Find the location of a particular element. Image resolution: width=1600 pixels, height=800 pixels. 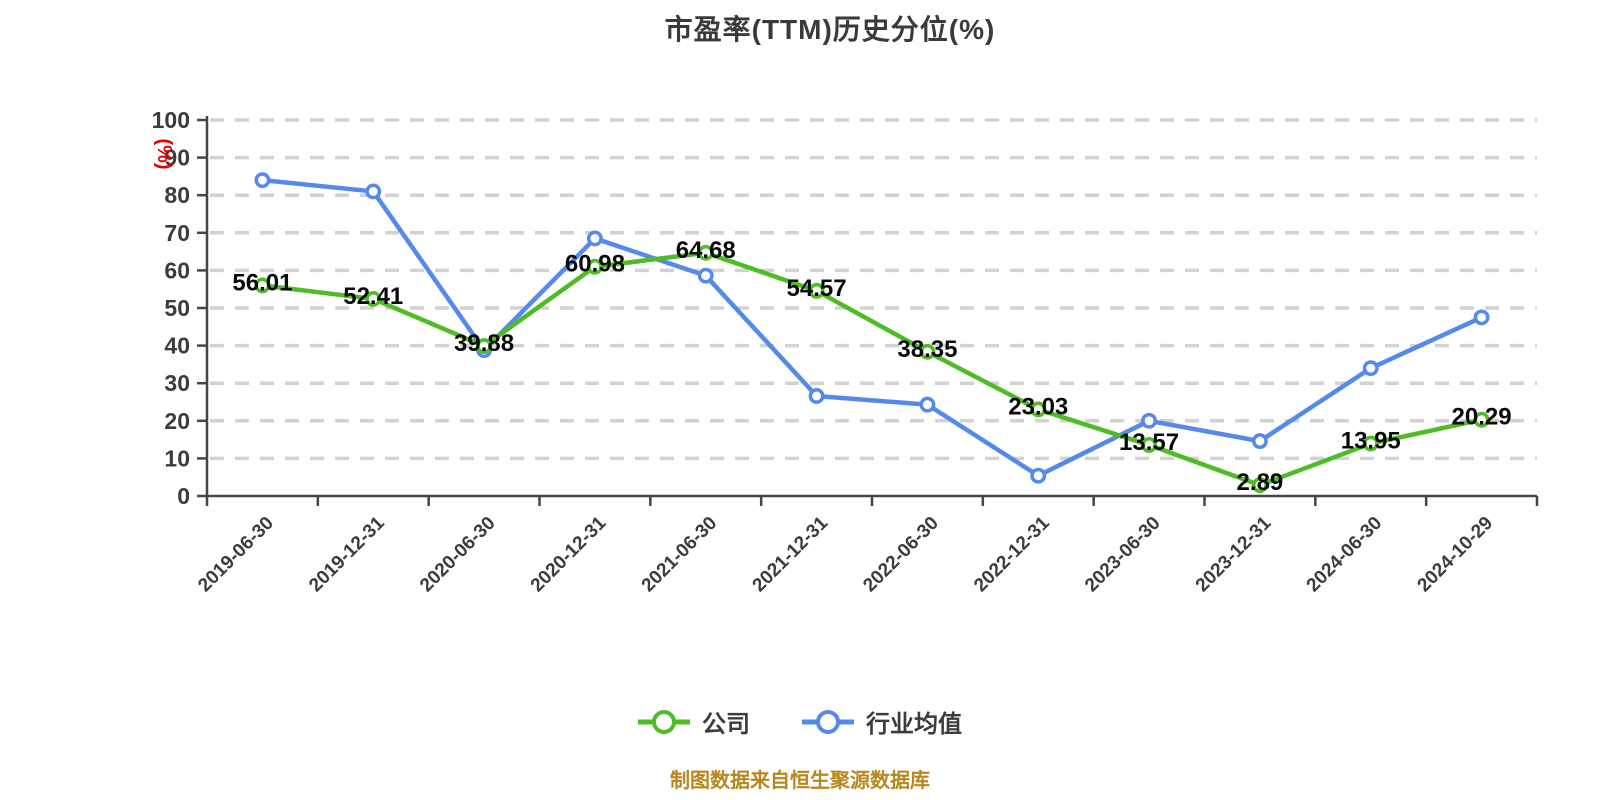

company-value-label: 13.57 is located at coordinates (1149, 442).